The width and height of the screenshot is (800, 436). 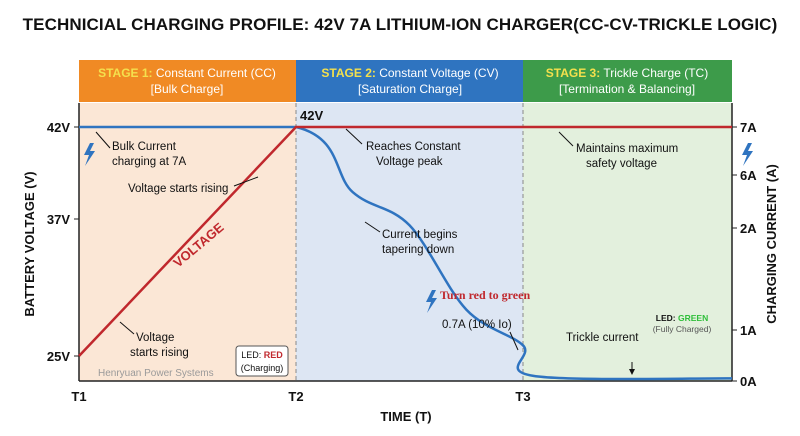 What do you see at coordinates (262, 368) in the screenshot?
I see `led-red-state: (Charging)` at bounding box center [262, 368].